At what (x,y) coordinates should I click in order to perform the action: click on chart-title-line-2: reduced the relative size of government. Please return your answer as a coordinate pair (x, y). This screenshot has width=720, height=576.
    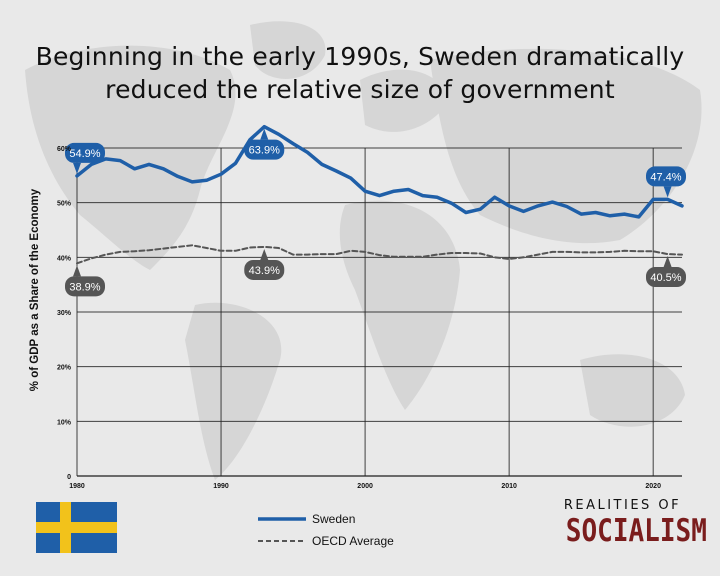
    Looking at the image, I should click on (360, 89).